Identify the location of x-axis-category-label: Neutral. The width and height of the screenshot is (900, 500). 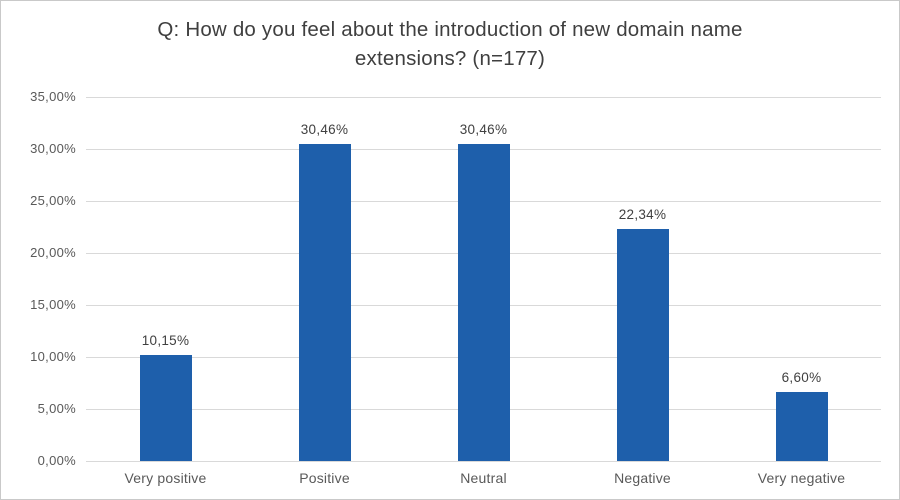
(483, 478).